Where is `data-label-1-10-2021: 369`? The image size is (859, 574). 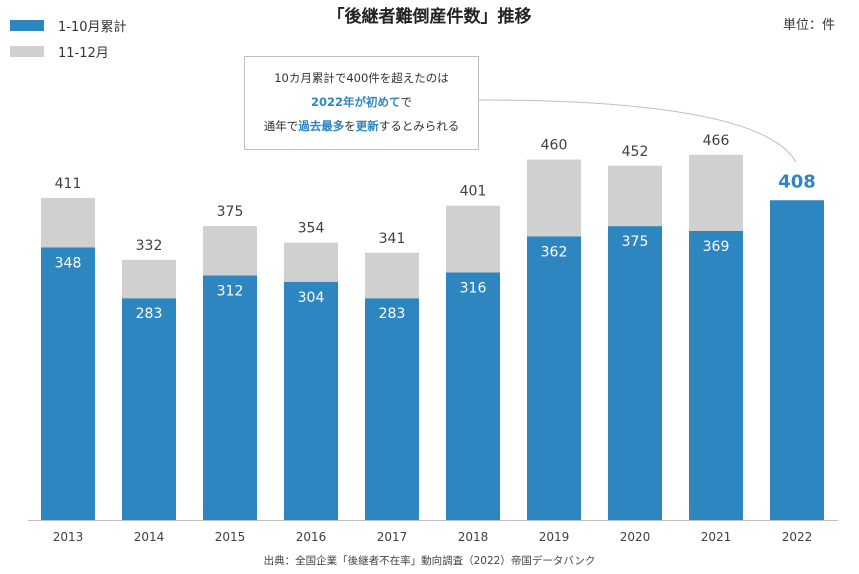 data-label-1-10-2021: 369 is located at coordinates (716, 247).